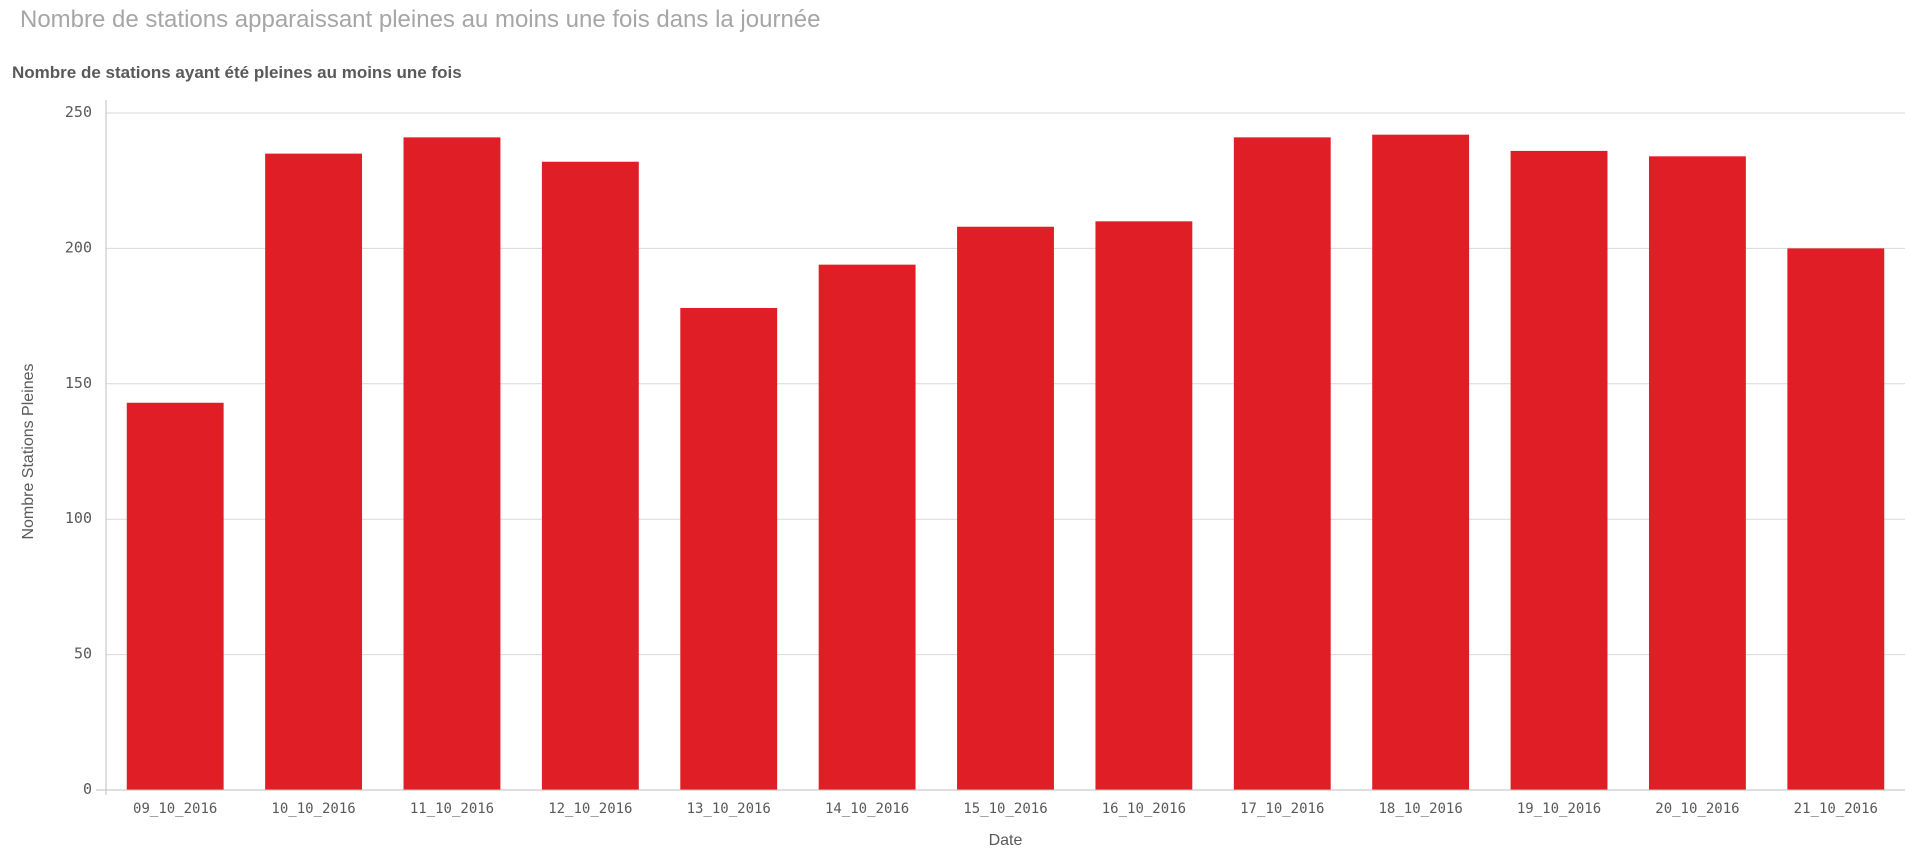 This screenshot has height=864, width=1920. What do you see at coordinates (78, 450) in the screenshot?
I see `y-axis-ticks: 0 50 100 150 200 250` at bounding box center [78, 450].